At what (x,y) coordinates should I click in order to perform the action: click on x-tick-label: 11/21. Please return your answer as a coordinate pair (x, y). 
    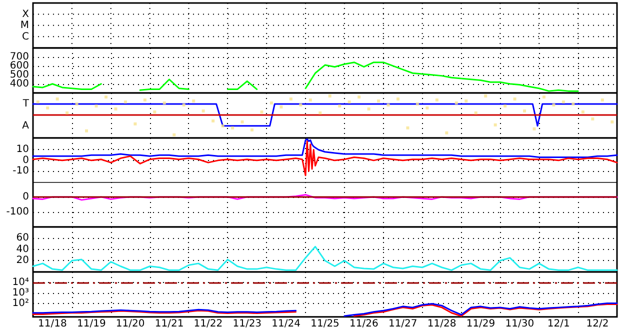
    Looking at the image, I should click on (169, 324).